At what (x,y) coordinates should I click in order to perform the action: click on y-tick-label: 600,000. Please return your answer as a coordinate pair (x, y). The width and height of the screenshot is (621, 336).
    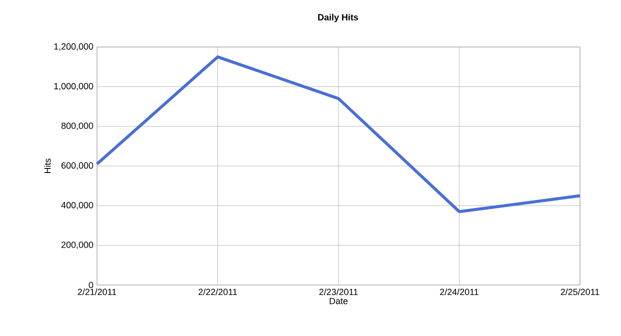
    Looking at the image, I should click on (78, 166).